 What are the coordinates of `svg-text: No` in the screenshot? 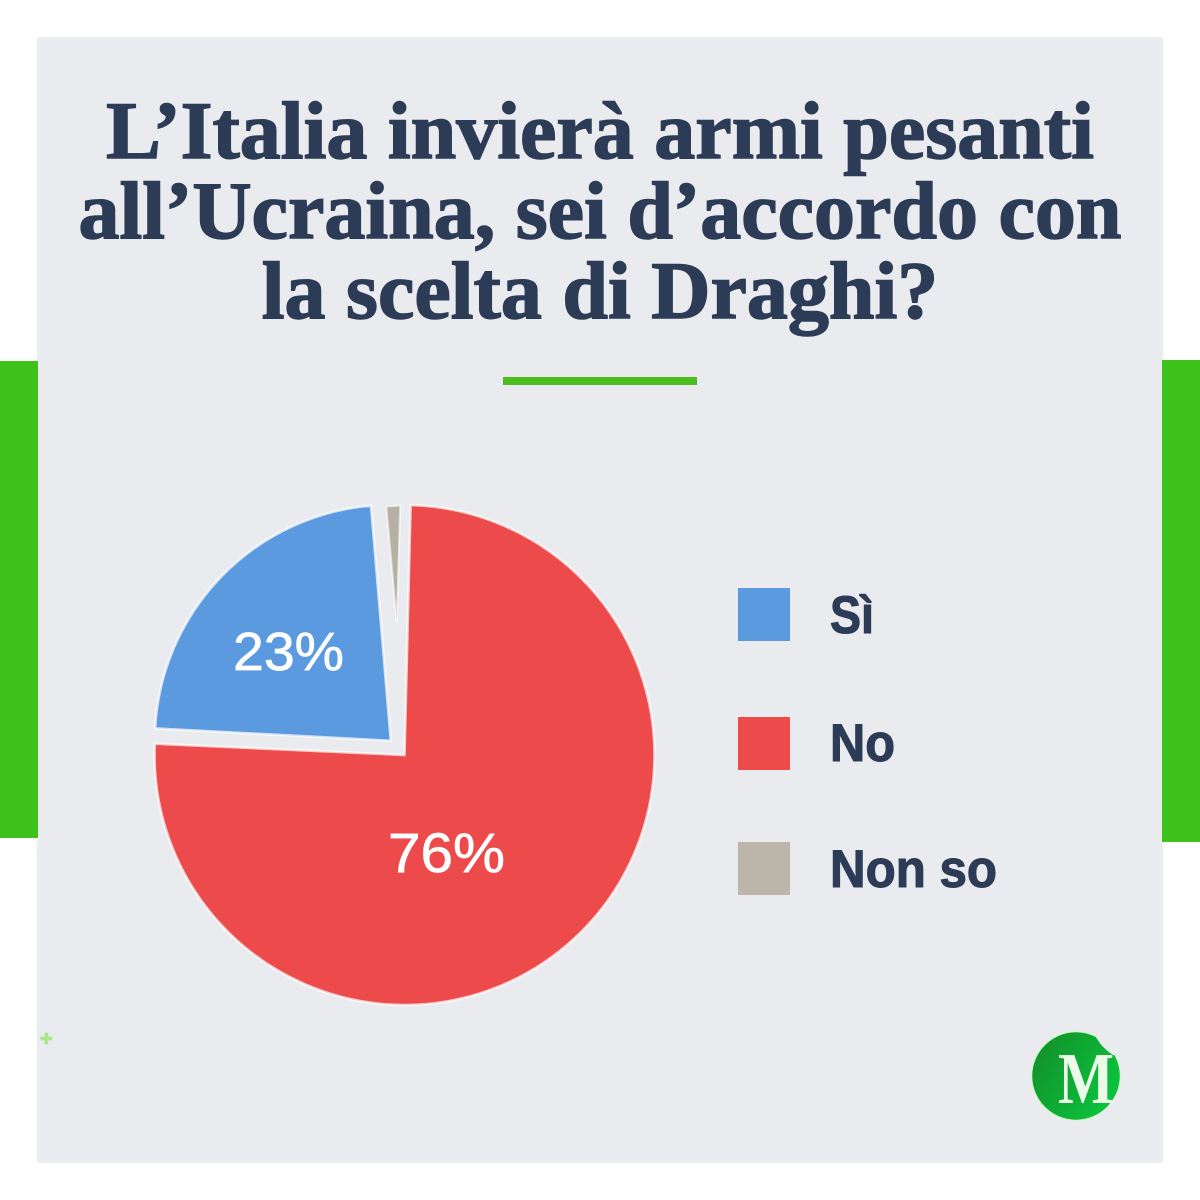 It's located at (862, 743).